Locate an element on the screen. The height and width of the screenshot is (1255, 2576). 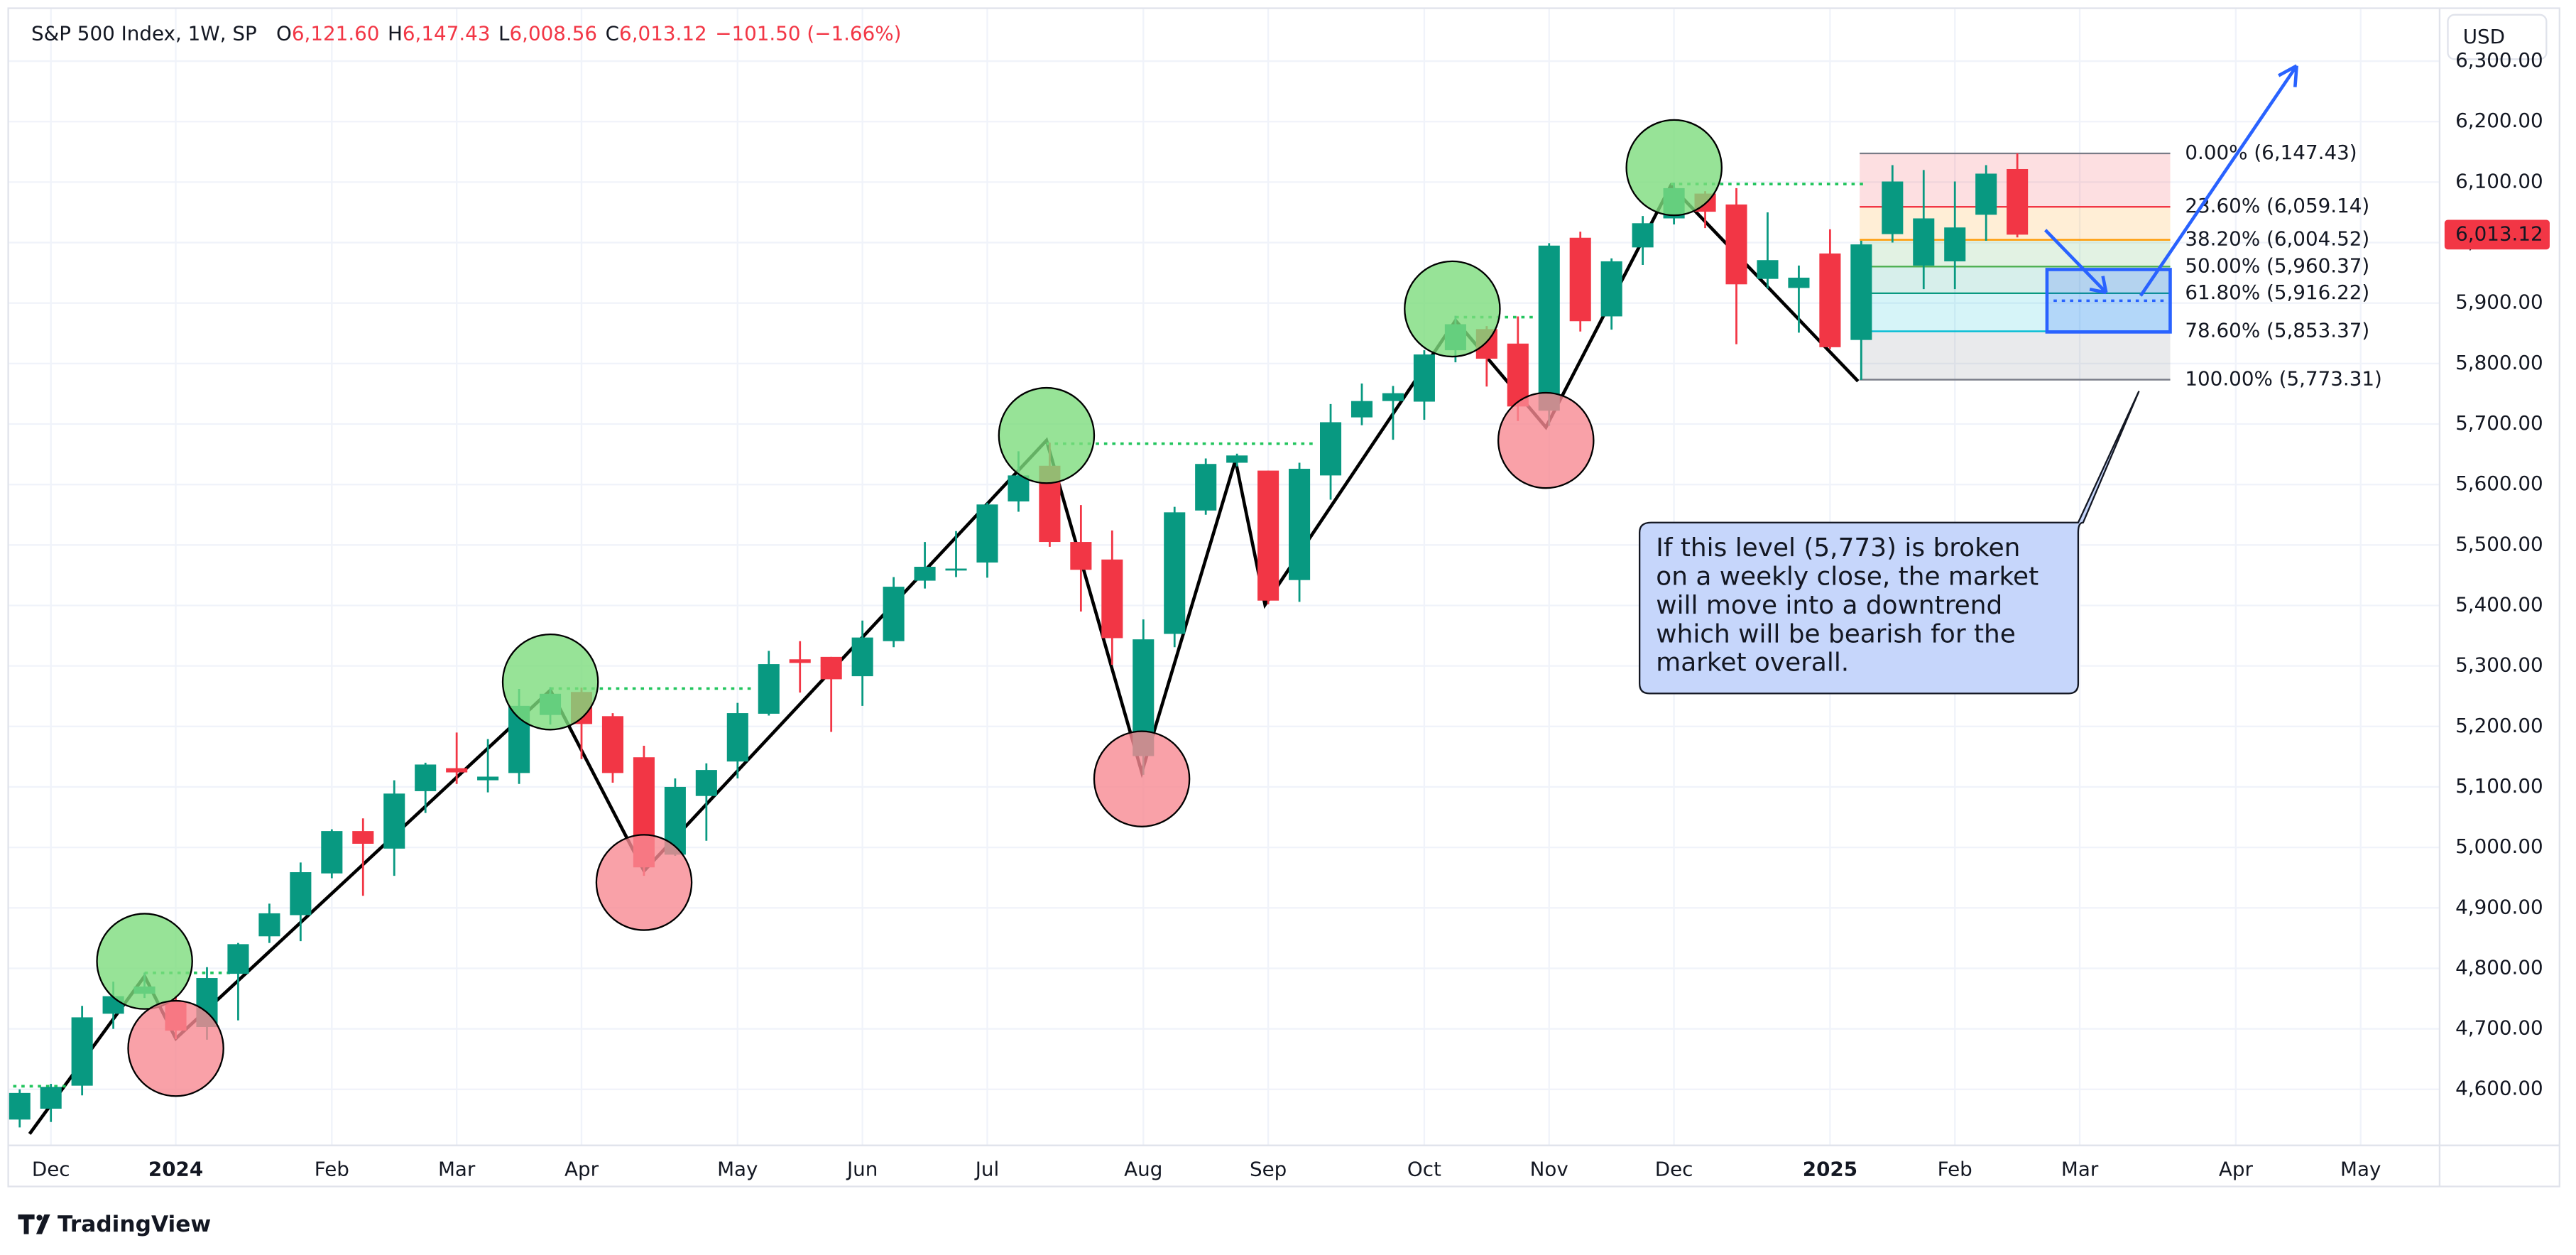
y-tick-label: 5,700.00 is located at coordinates (2499, 423).